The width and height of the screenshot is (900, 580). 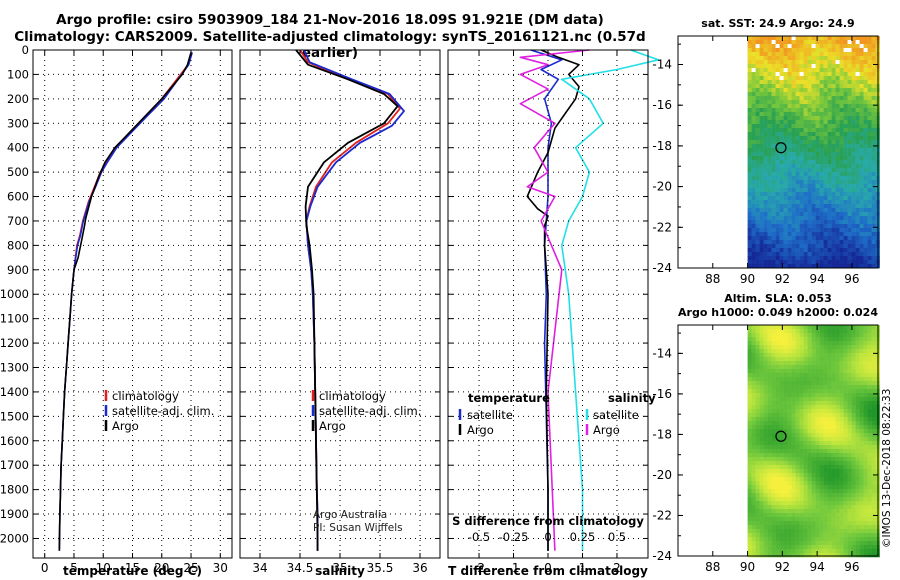 What do you see at coordinates (358, 528) in the screenshot?
I see `credit-line2: PI: Susan Wijffels` at bounding box center [358, 528].